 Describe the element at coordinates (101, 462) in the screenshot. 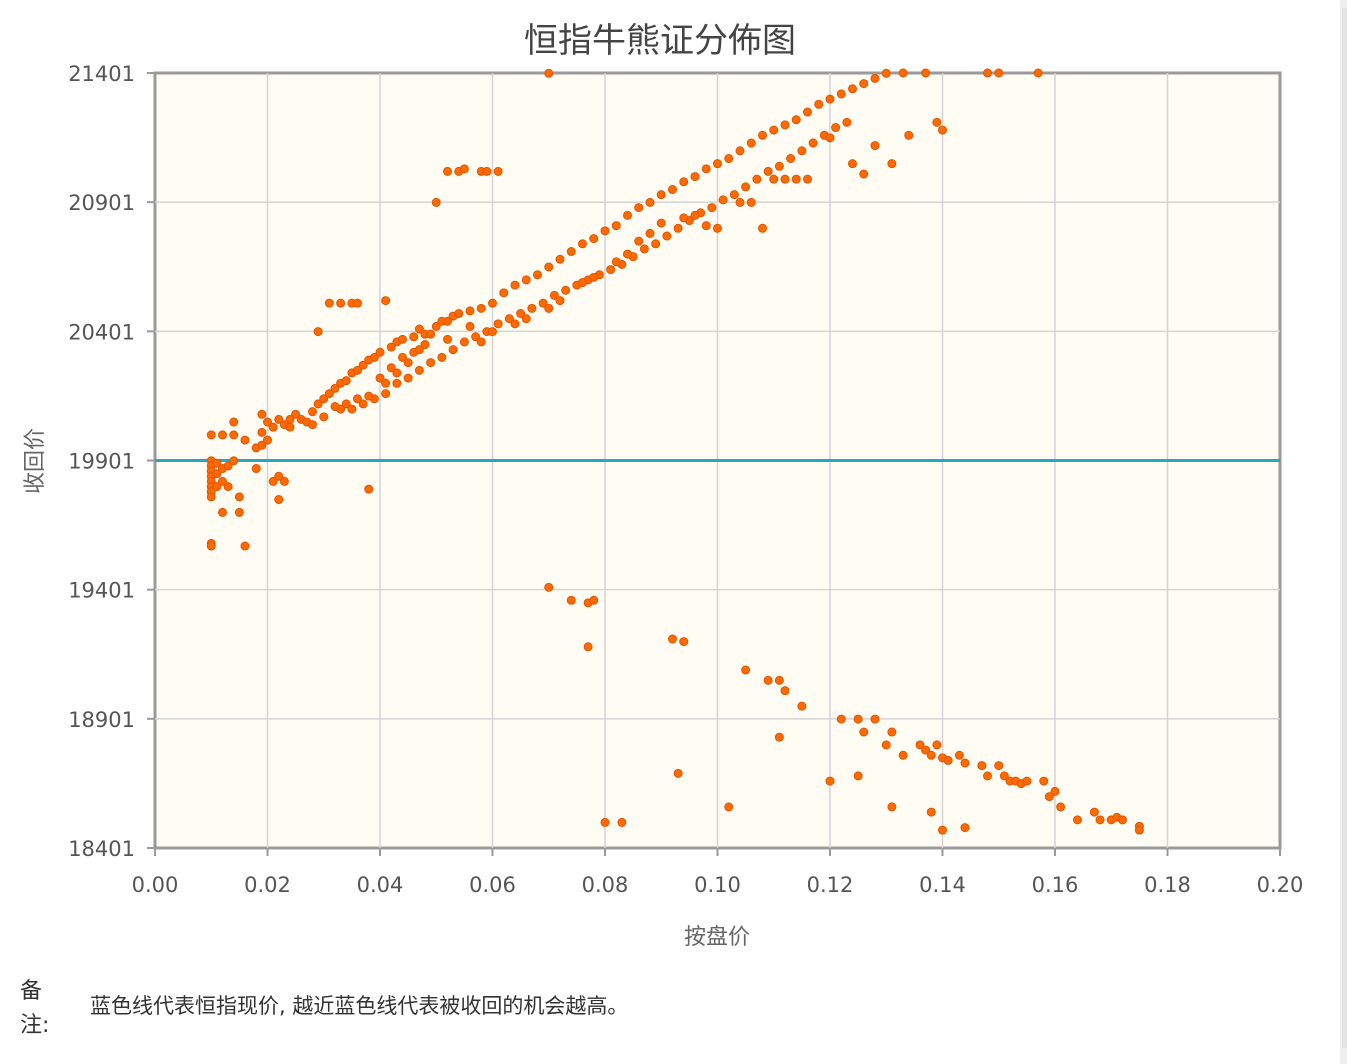

I see `y-tick-label: 19901` at that location.